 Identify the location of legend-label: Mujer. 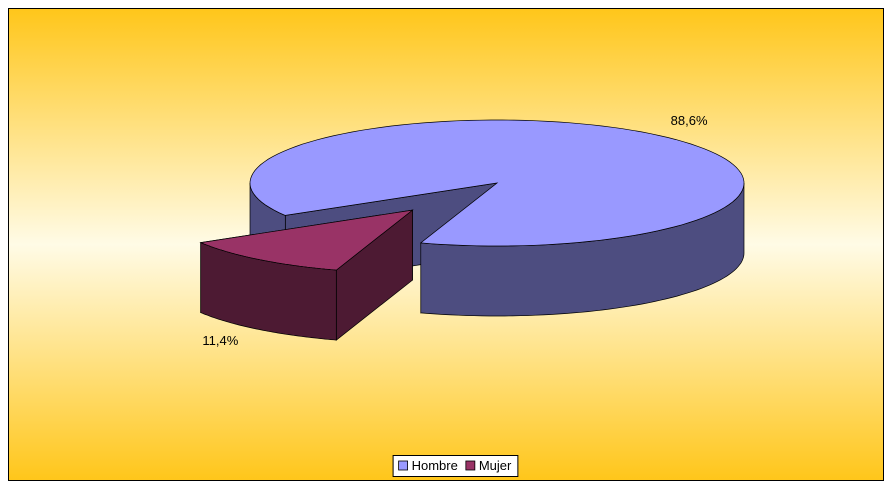
(495, 465).